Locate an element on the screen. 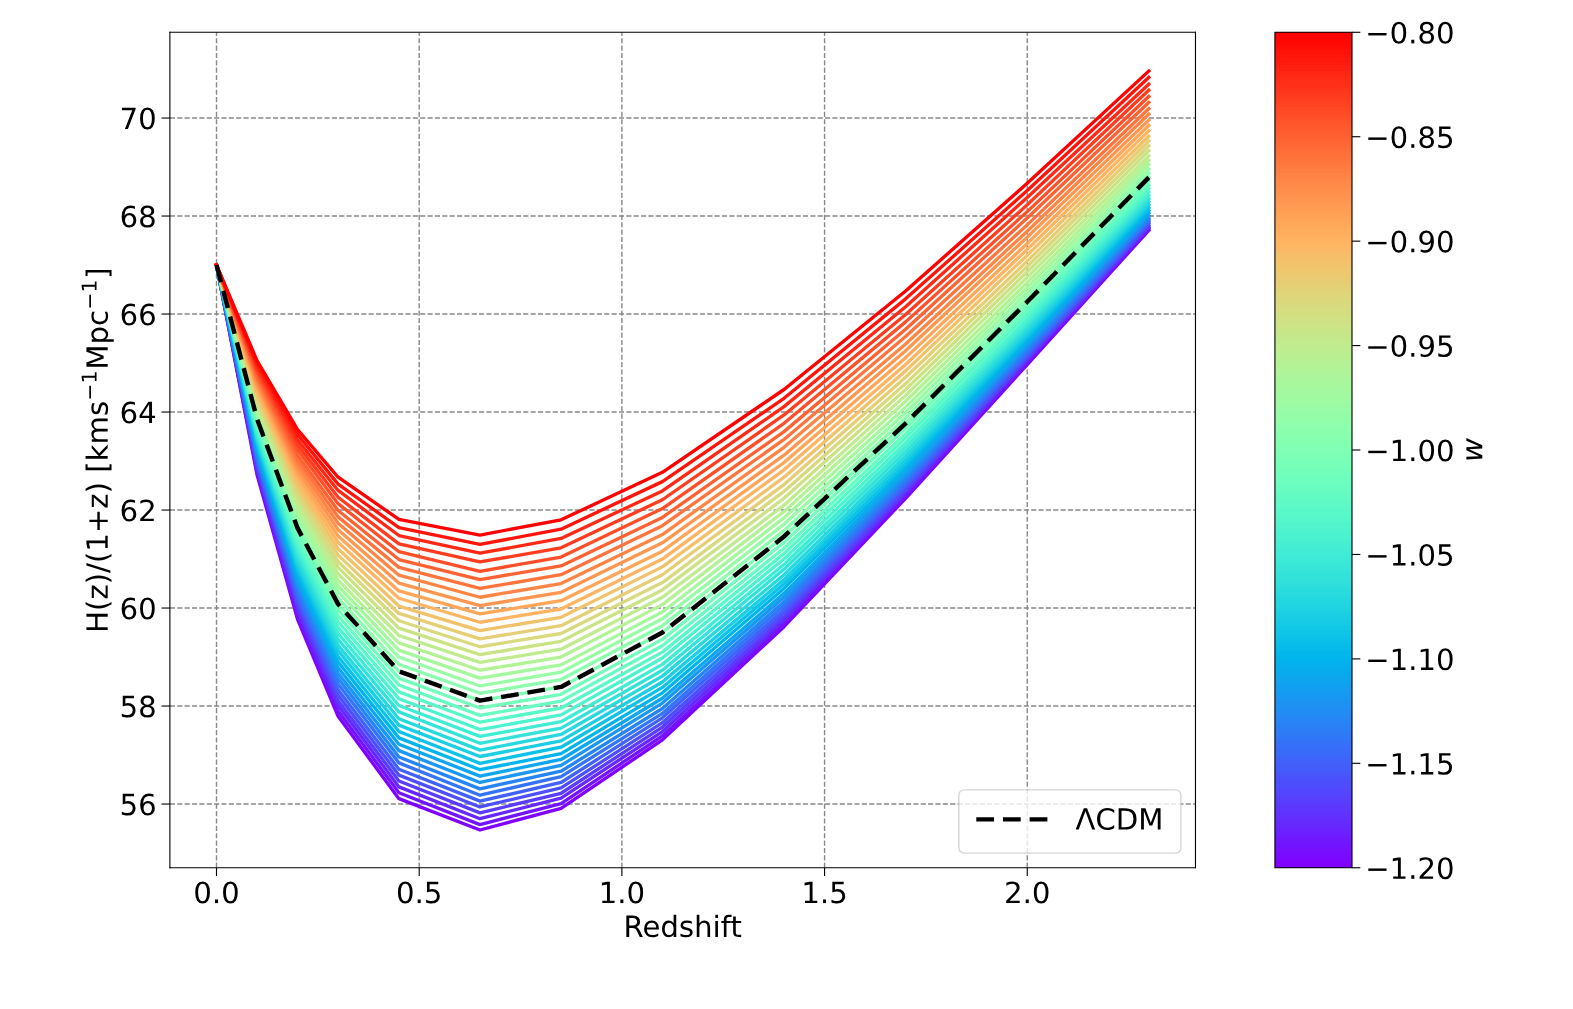 Image resolution: width=1573 pixels, height=1009 pixels. color-bar-label: −0.80 is located at coordinates (1410, 32).